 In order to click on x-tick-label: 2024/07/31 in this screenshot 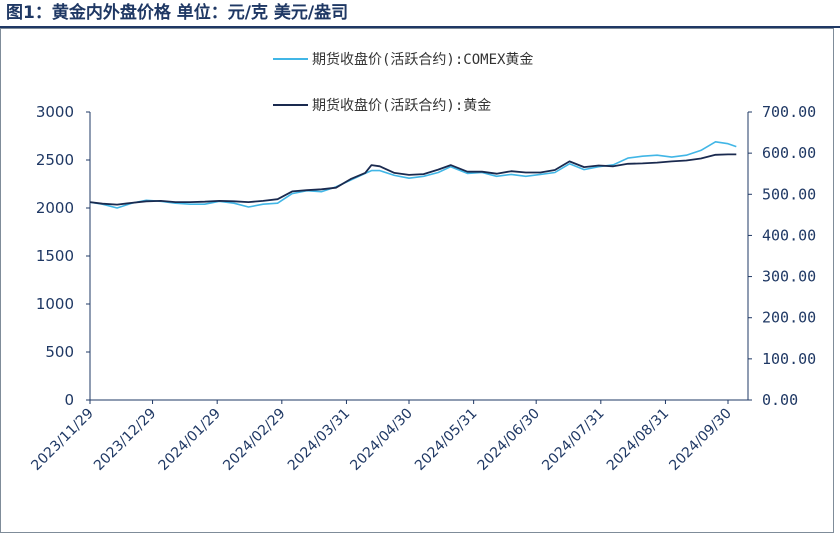, I will do `click(573, 440)`.